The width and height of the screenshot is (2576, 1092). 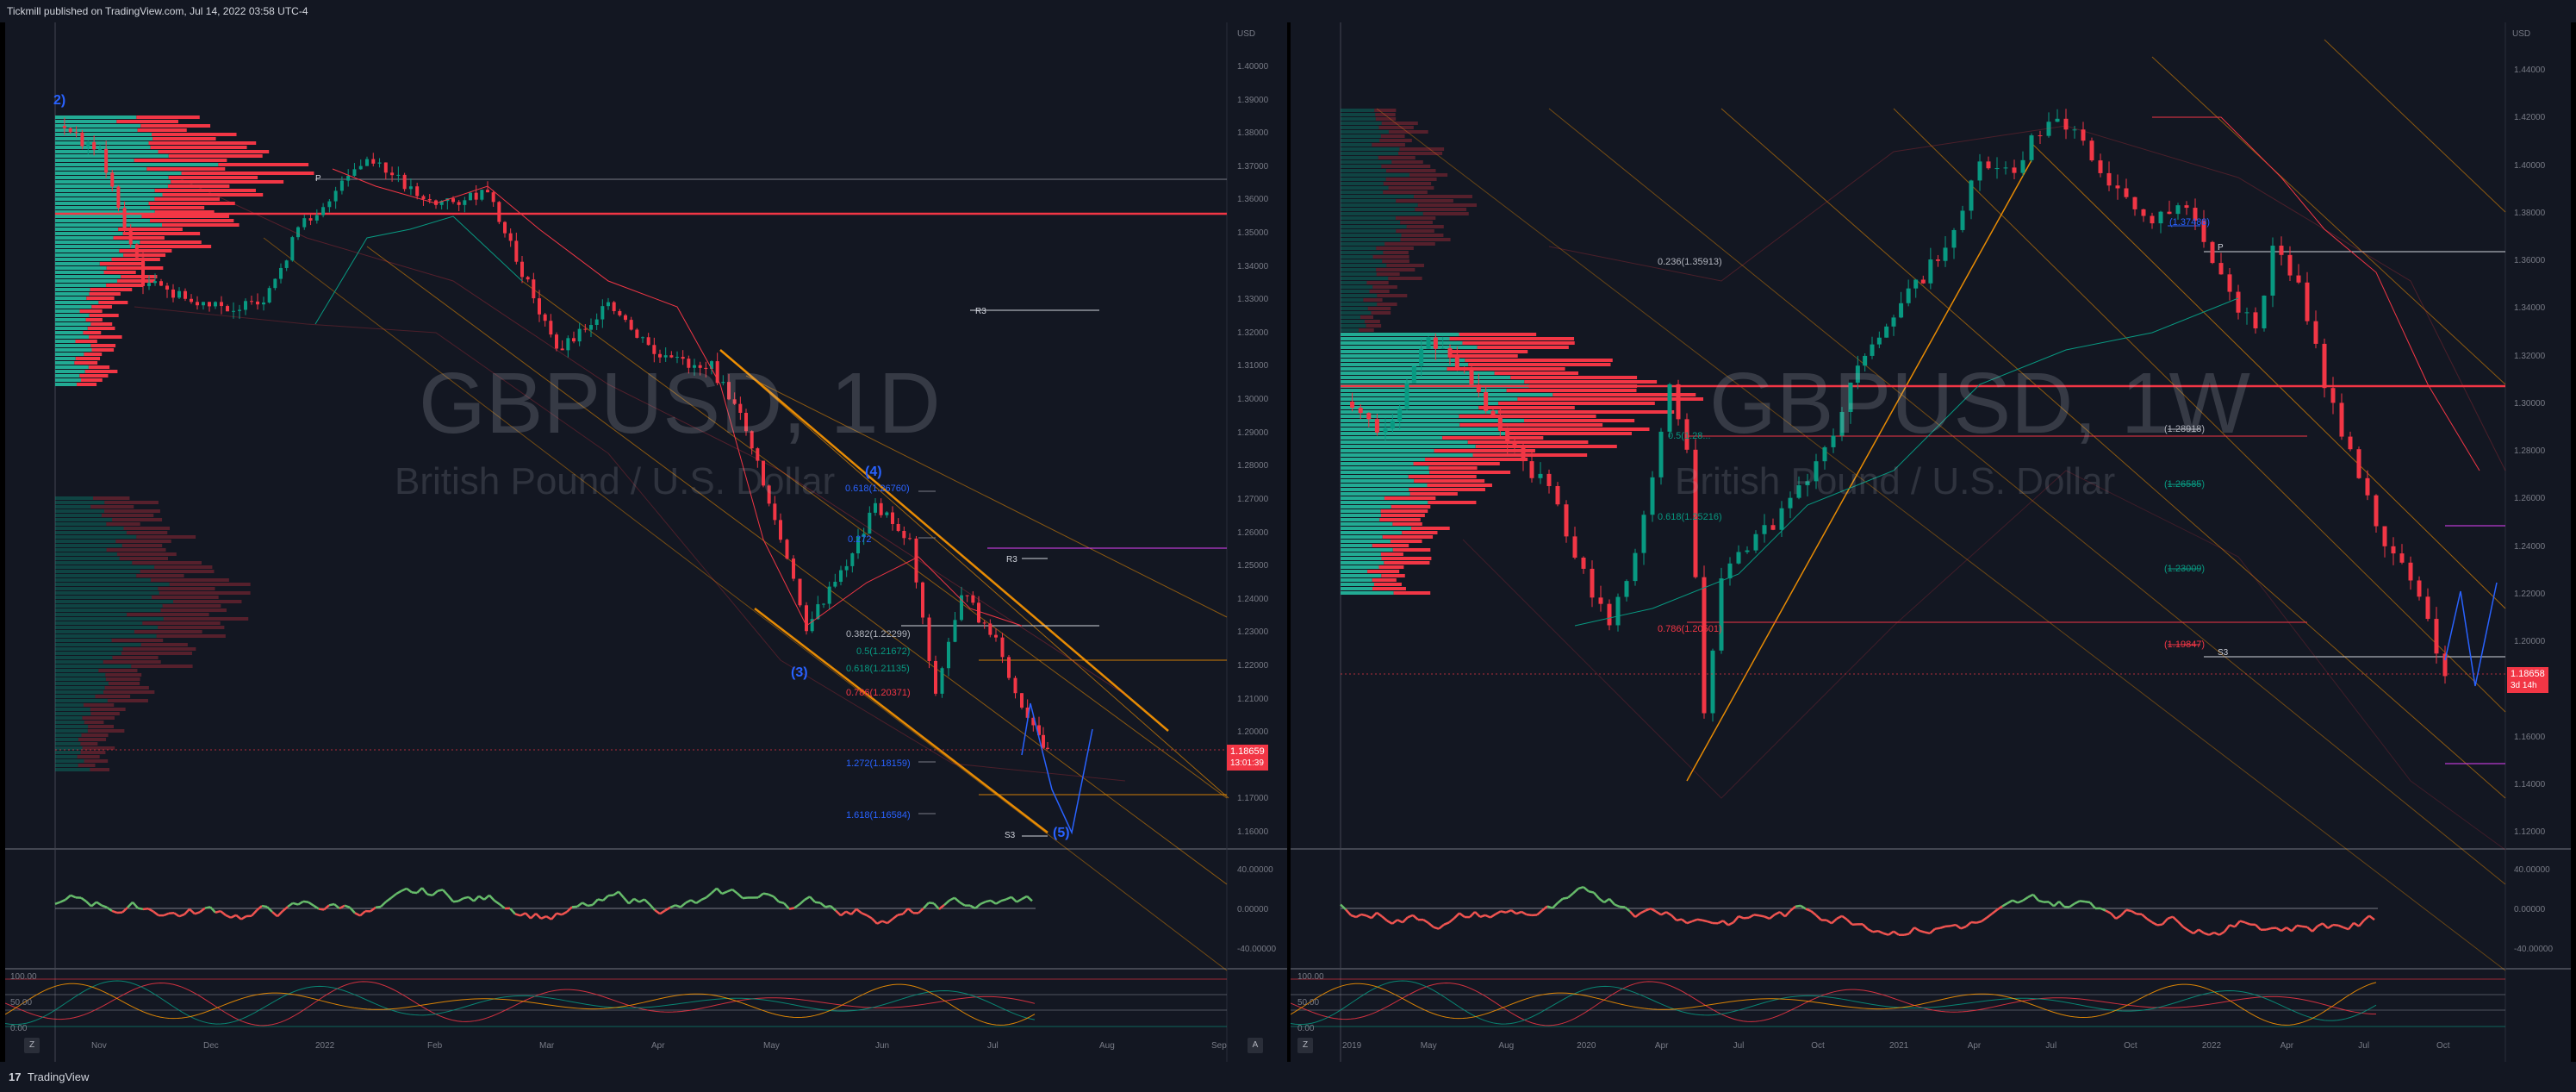 I want to click on tradingview-logo: 17 TradingView, so click(x=49, y=1077).